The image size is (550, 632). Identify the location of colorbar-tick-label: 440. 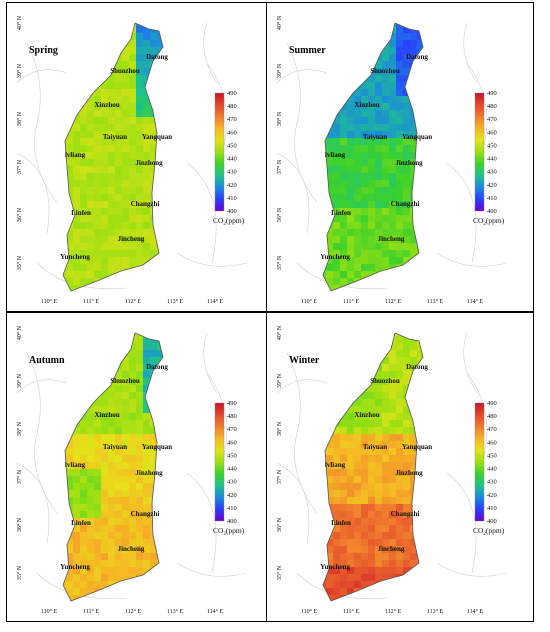
(492, 159).